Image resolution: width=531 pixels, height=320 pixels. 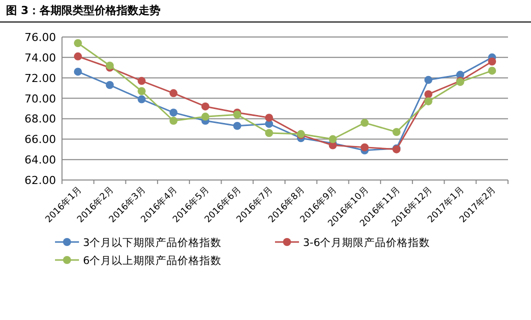 I want to click on y-tick-label: 74.00, so click(x=40, y=57).